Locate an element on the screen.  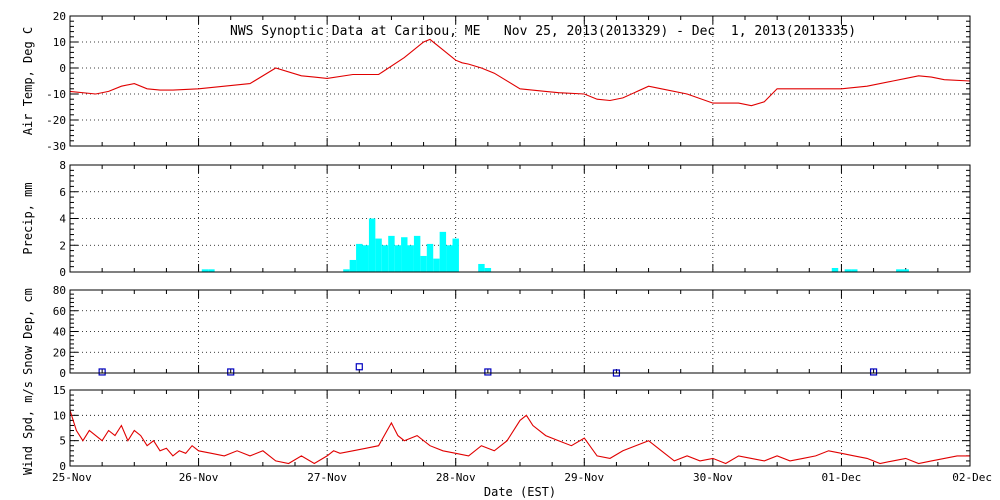
x-tick-label: 26-Nov is located at coordinates (199, 477).